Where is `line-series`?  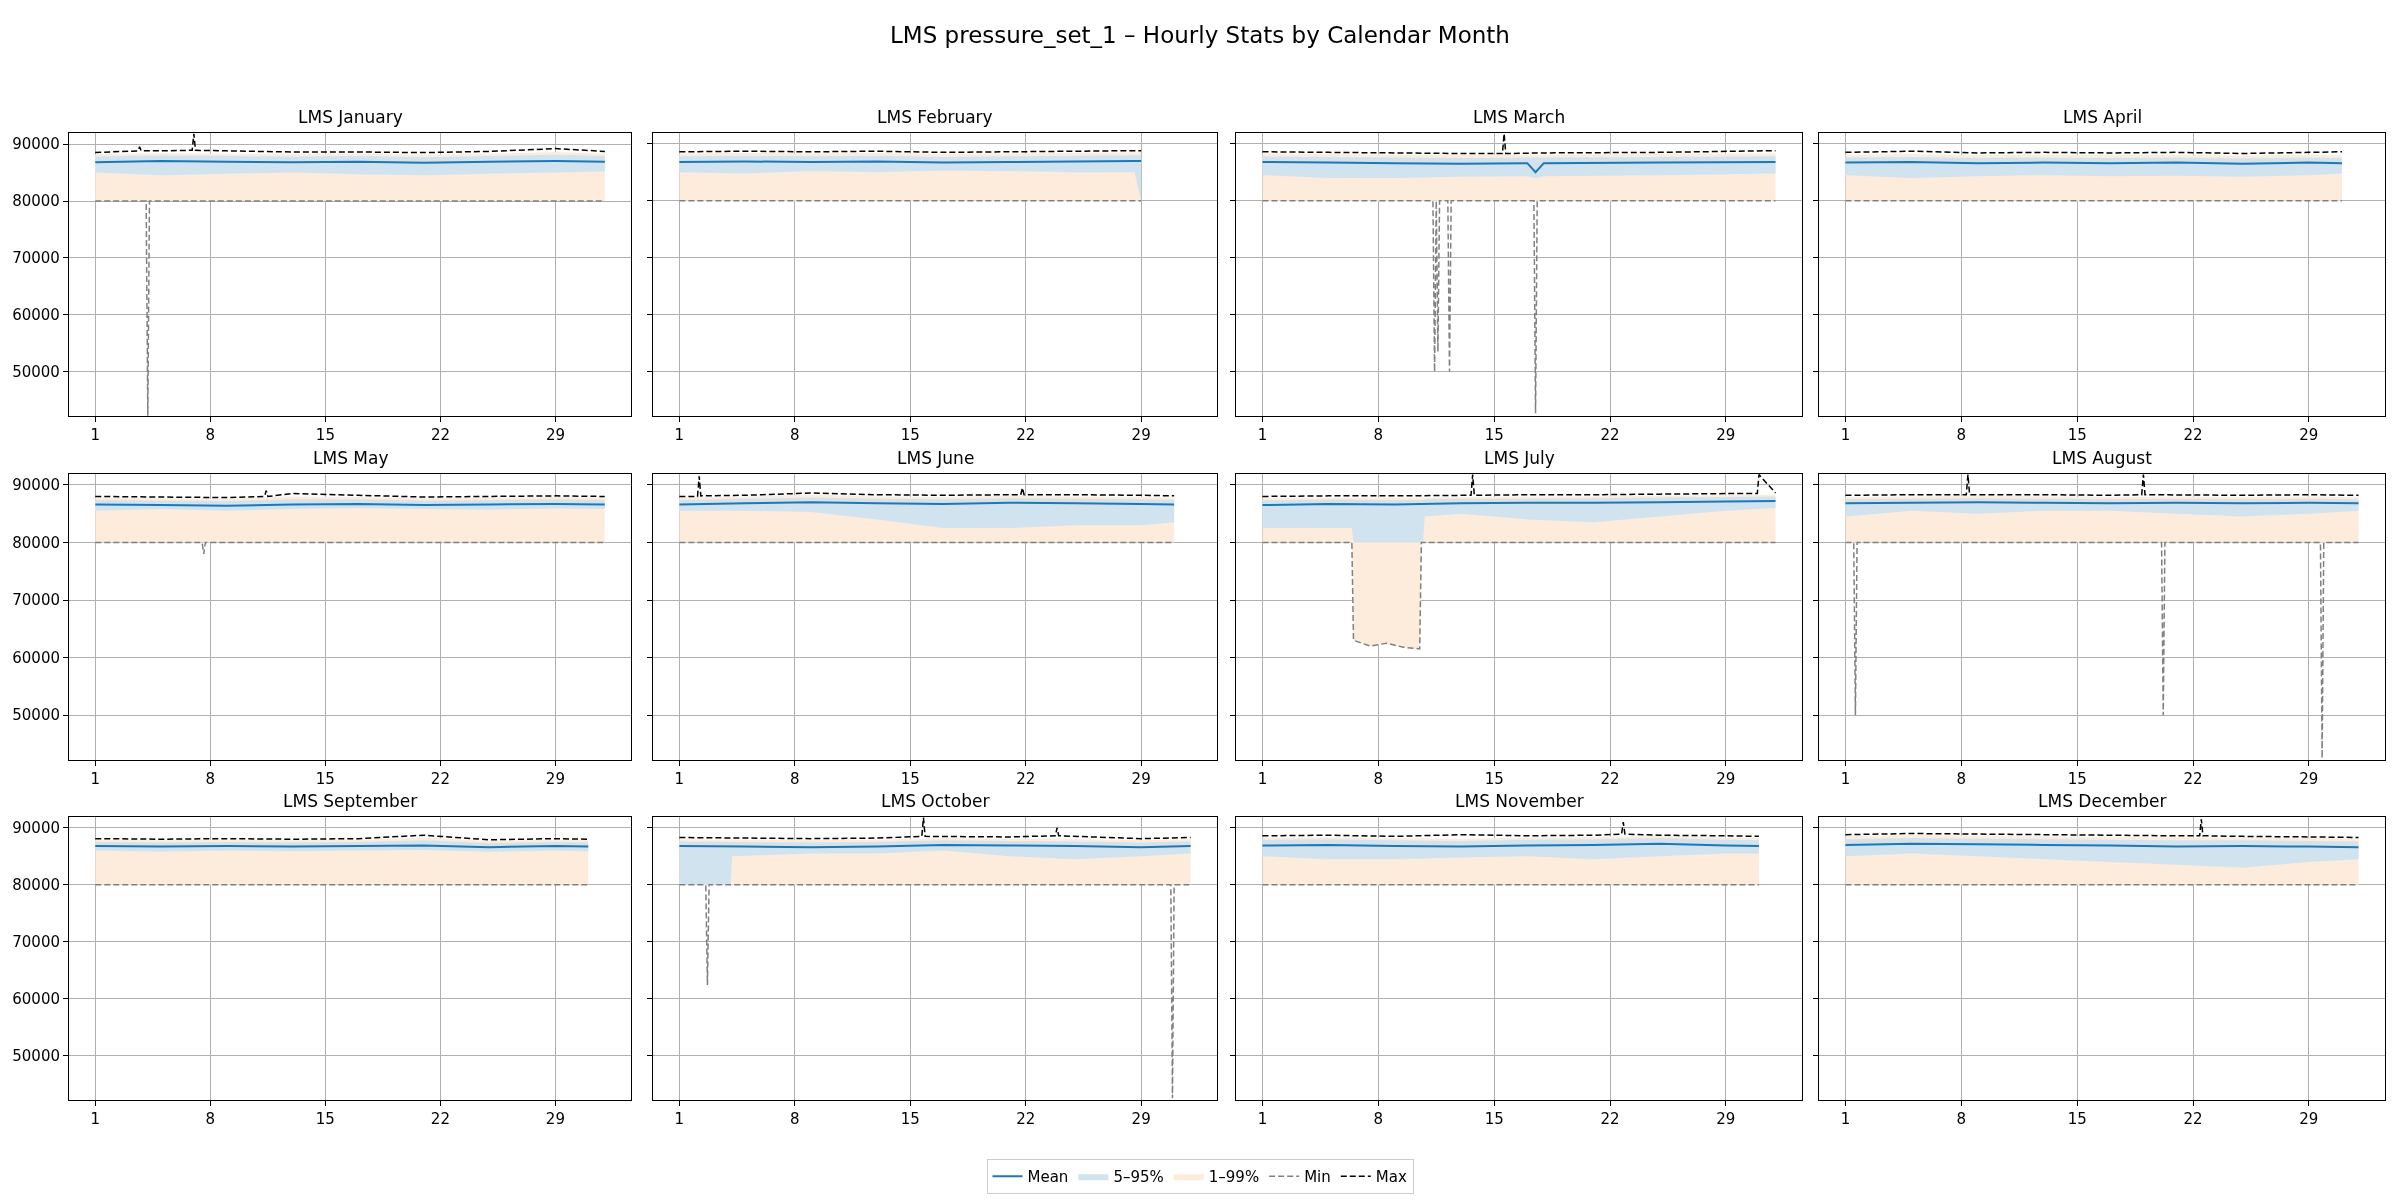
line-series is located at coordinates (350, 494).